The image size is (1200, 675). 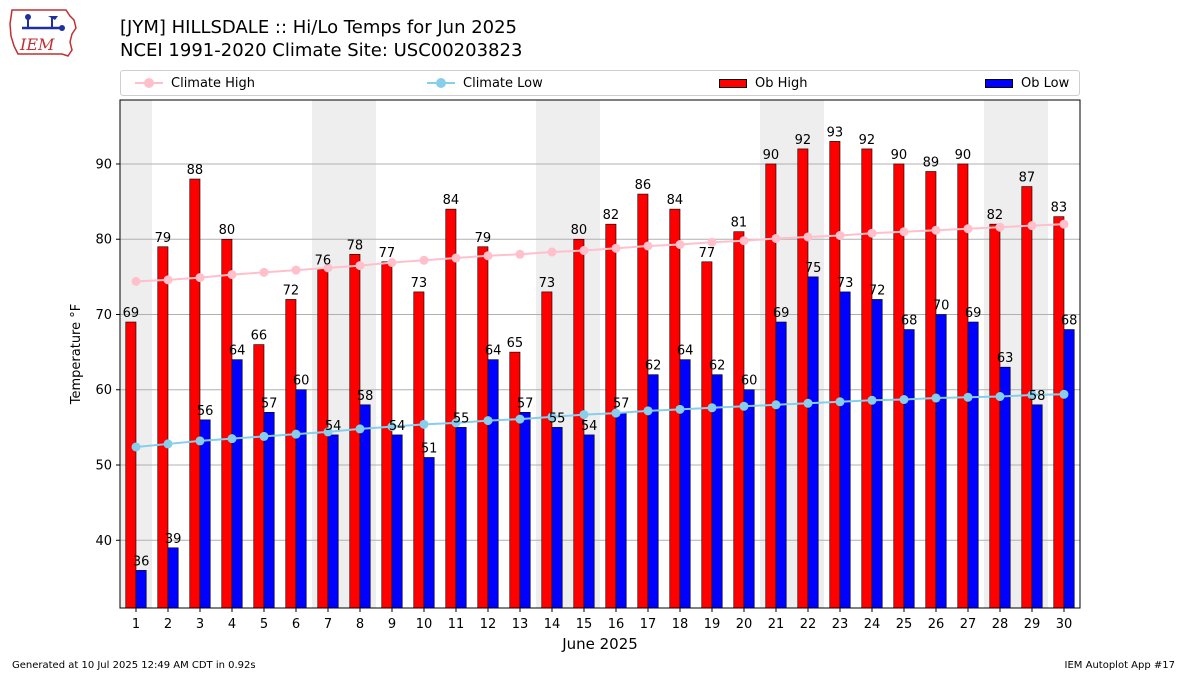 What do you see at coordinates (200, 624) in the screenshot?
I see `x-tick-label: 3` at bounding box center [200, 624].